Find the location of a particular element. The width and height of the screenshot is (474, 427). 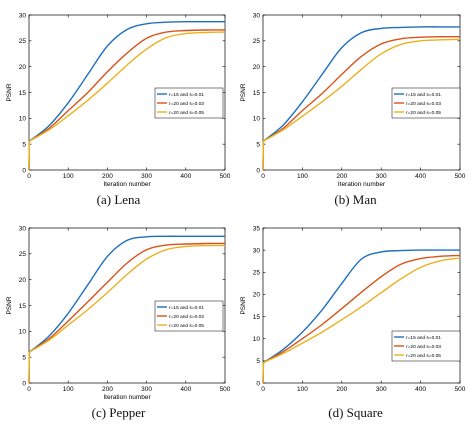

caption-square: (d) Square is located at coordinates (355, 412).